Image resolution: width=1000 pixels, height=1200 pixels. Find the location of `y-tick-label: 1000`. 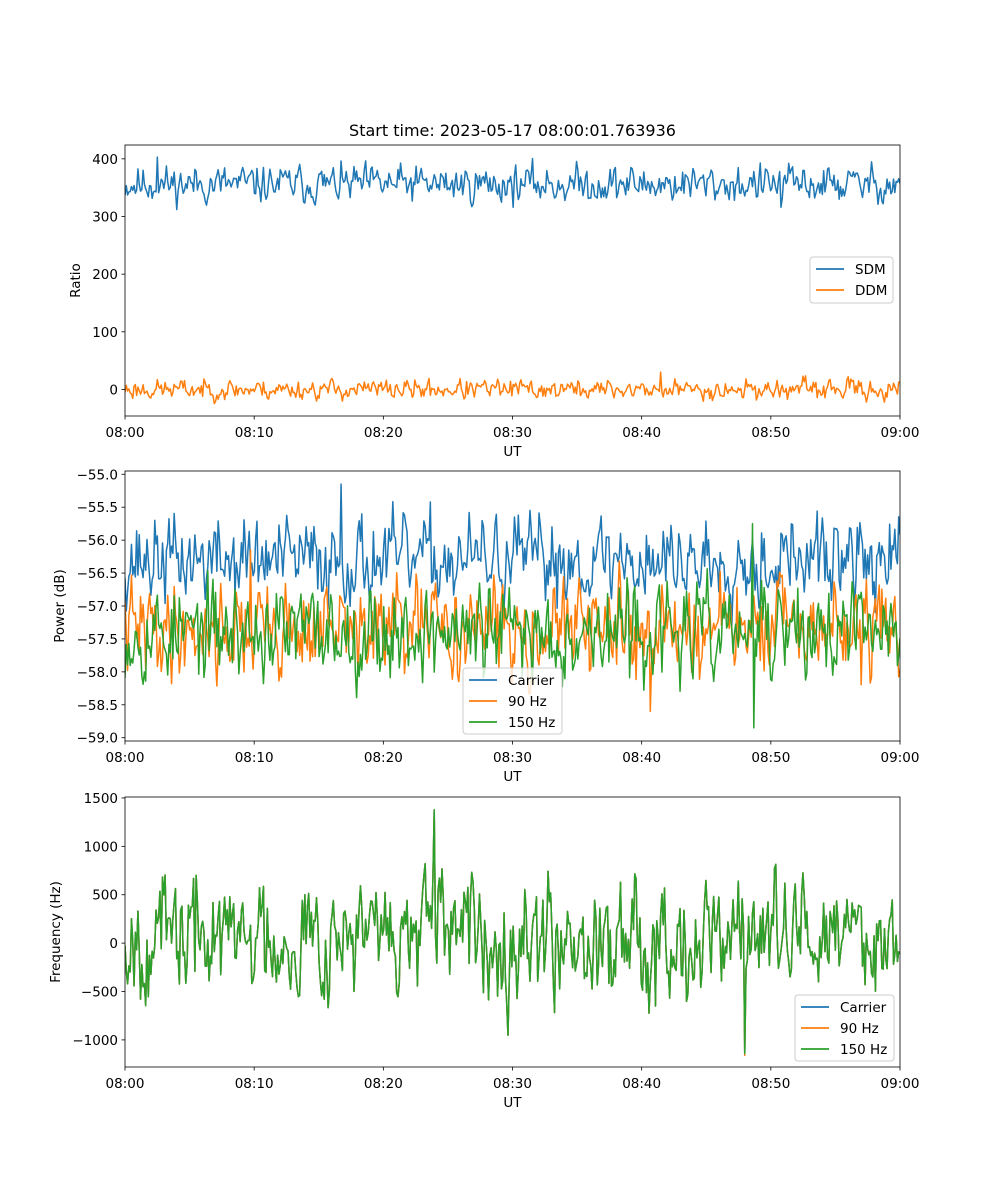

y-tick-label: 1000 is located at coordinates (101, 847).